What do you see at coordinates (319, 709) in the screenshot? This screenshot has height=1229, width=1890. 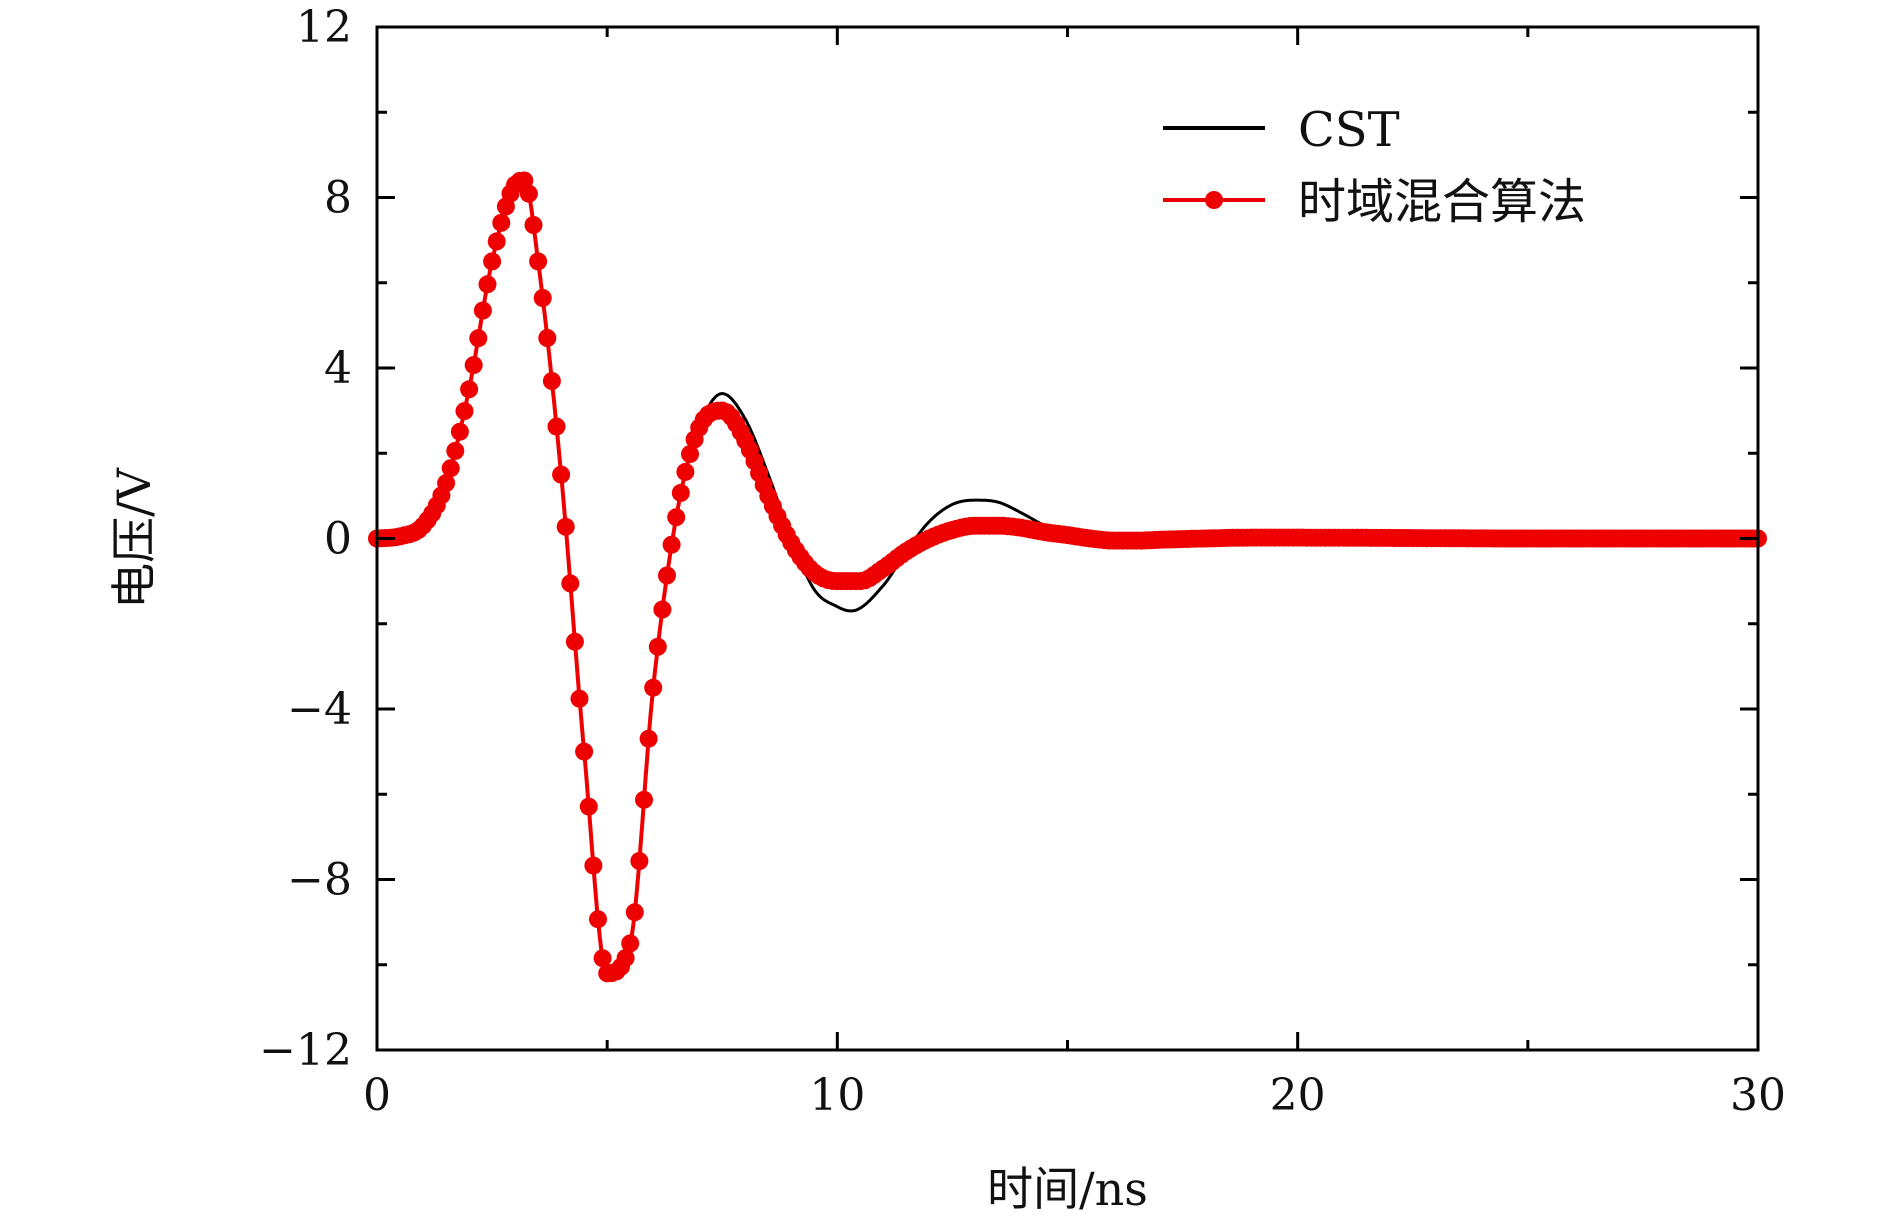 I see `y-tick-label: −4` at bounding box center [319, 709].